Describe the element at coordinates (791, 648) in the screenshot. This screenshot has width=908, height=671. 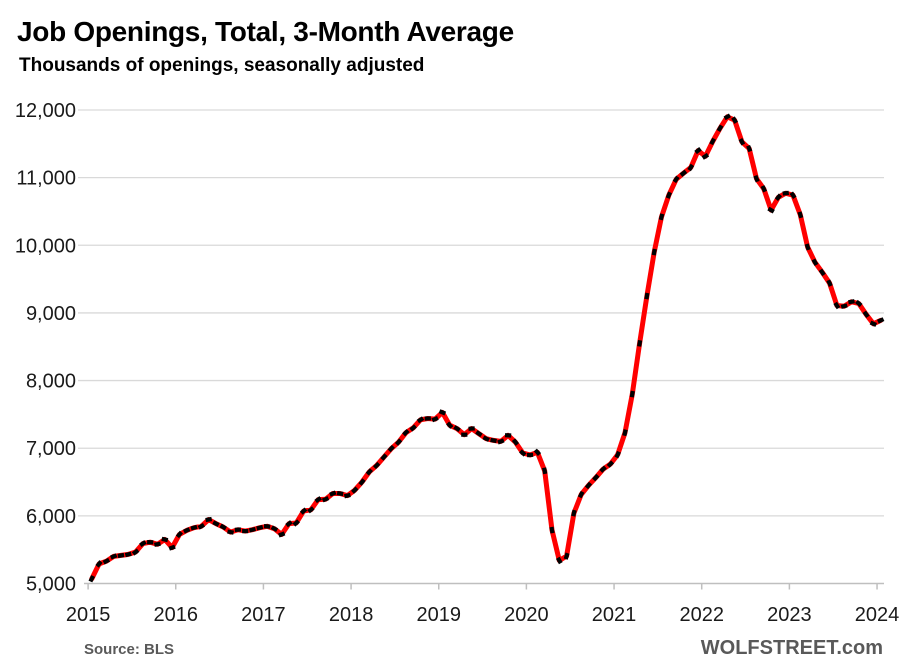
I see `site-watermark: WOLFSTREET.com` at that location.